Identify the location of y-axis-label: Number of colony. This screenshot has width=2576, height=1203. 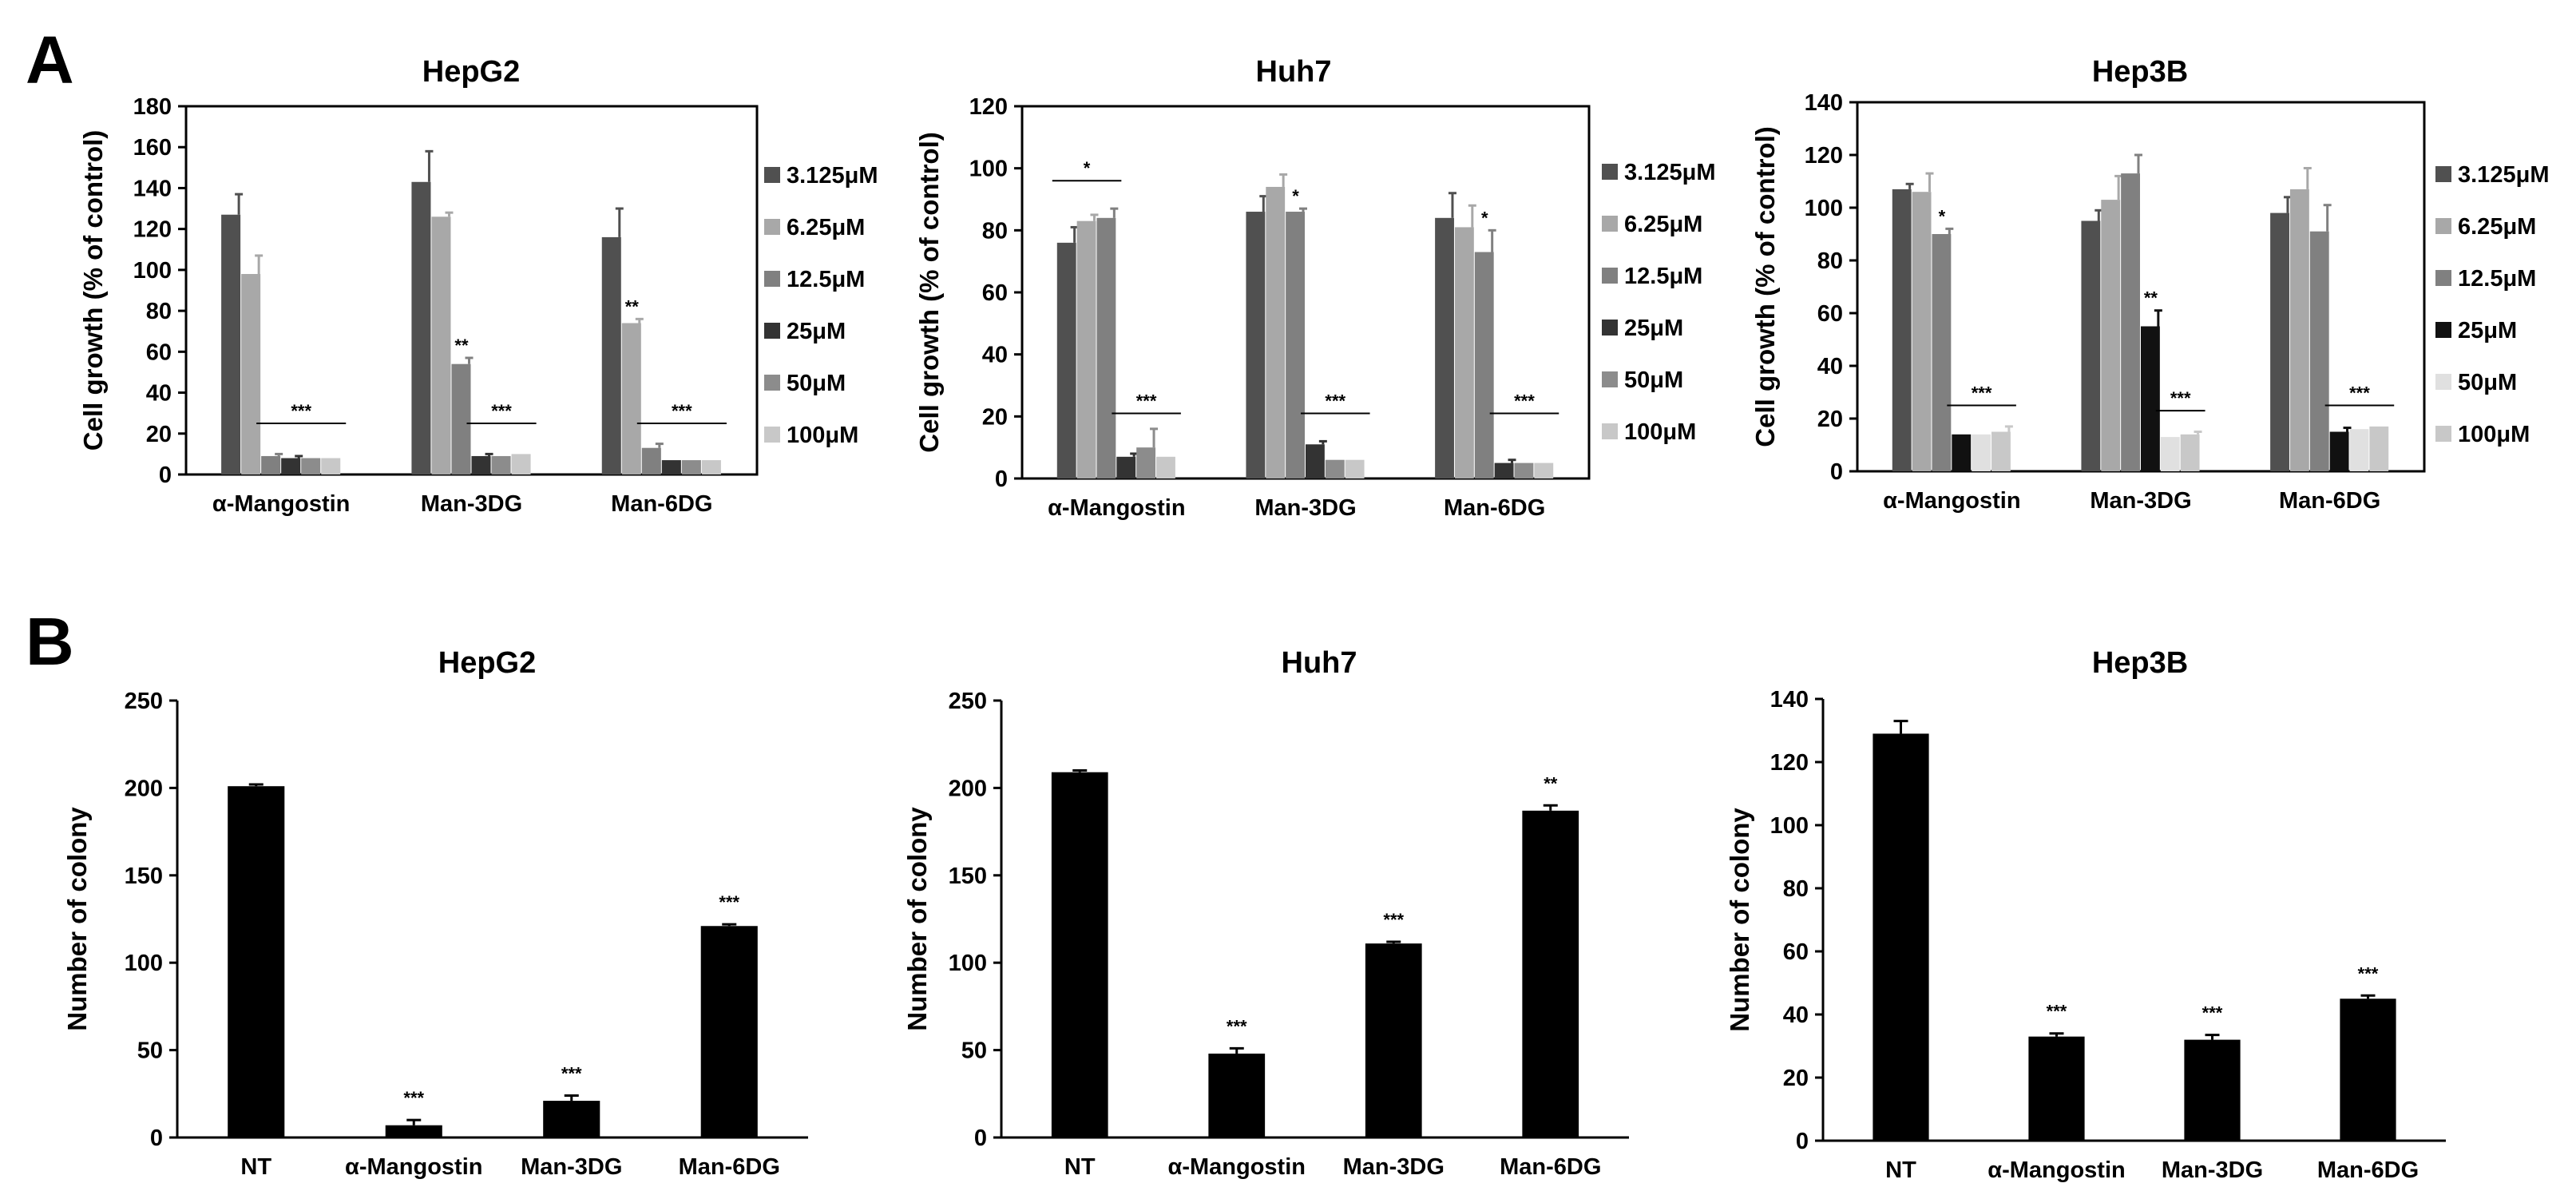
(77, 919).